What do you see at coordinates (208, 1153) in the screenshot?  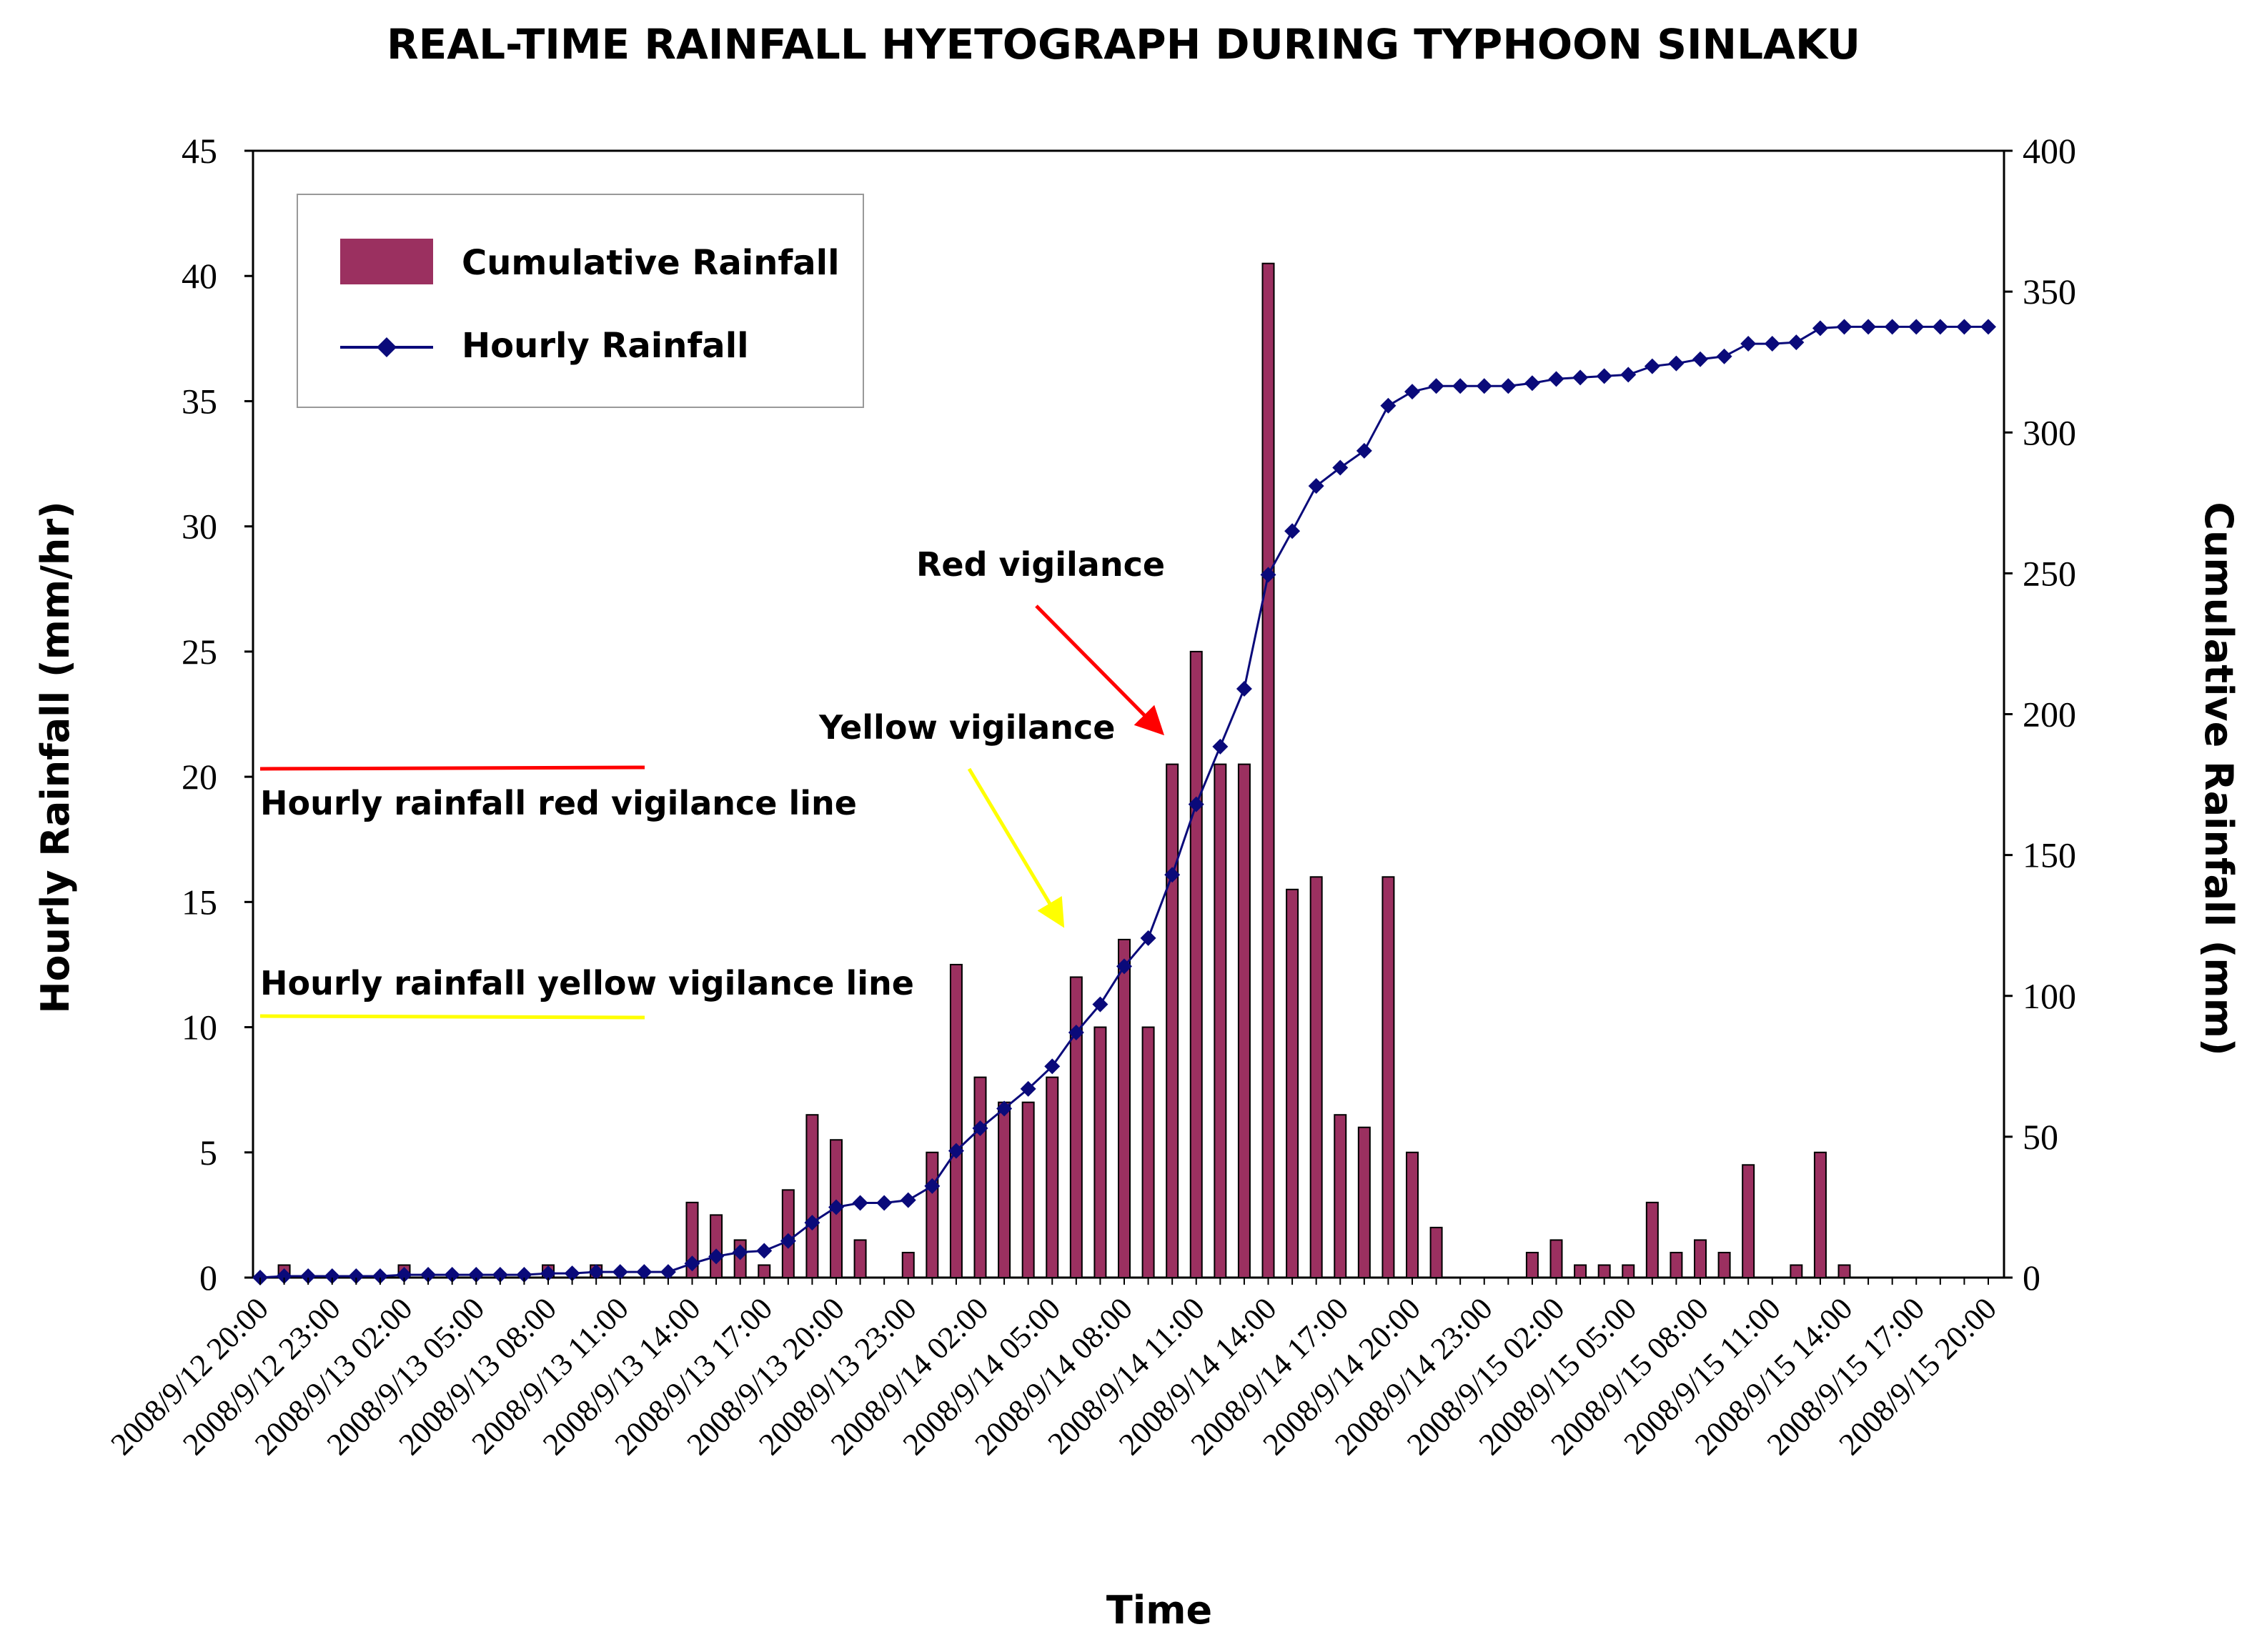 I see `y-left-tick-label: 5` at bounding box center [208, 1153].